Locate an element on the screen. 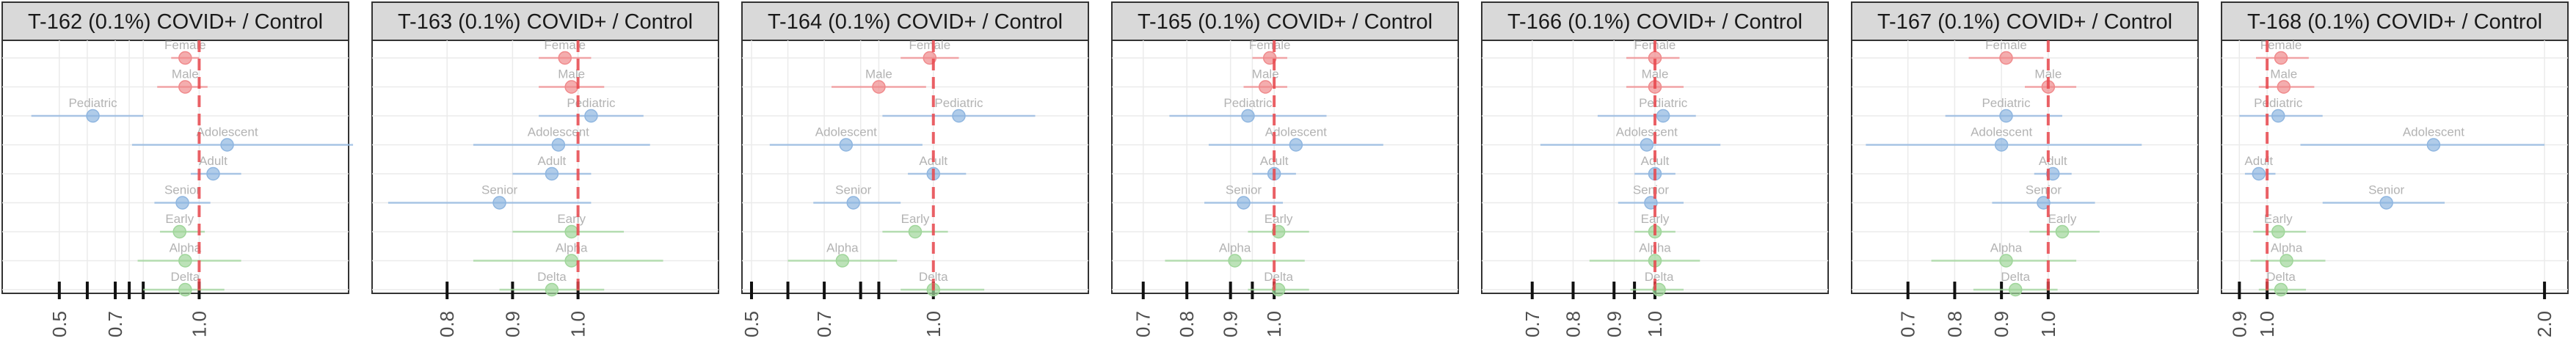 The image size is (2576, 352). facet-title: T-164 (0.1%) COVID+ / Control is located at coordinates (915, 22).